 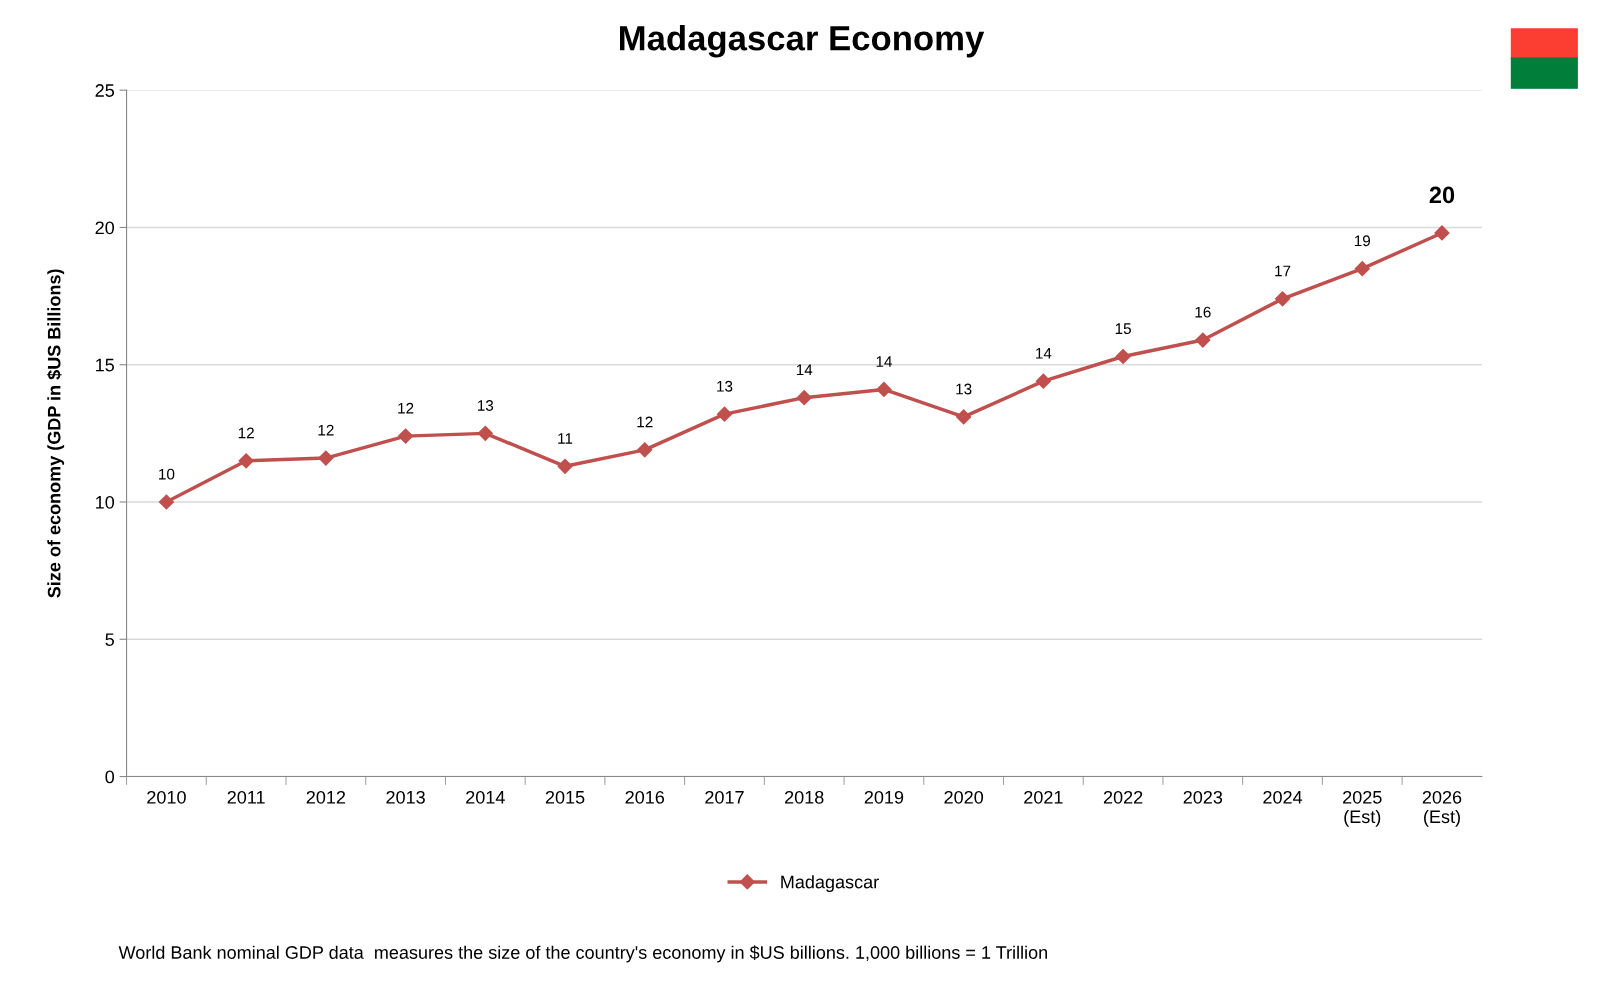 I want to click on chart-title: Madagascar Economy, so click(x=802, y=41).